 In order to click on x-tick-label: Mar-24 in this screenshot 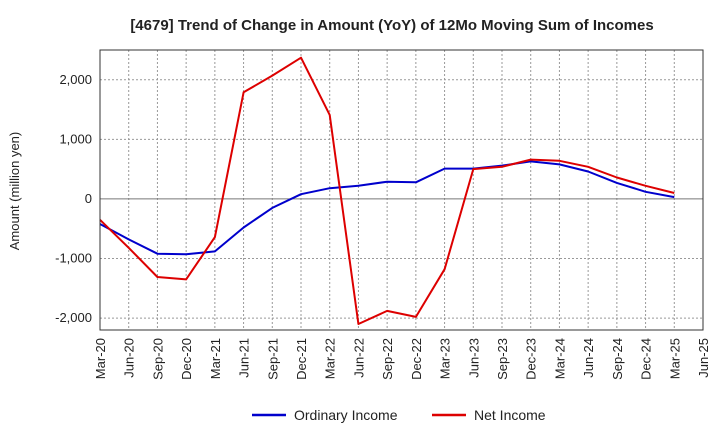, I will do `click(559, 358)`.